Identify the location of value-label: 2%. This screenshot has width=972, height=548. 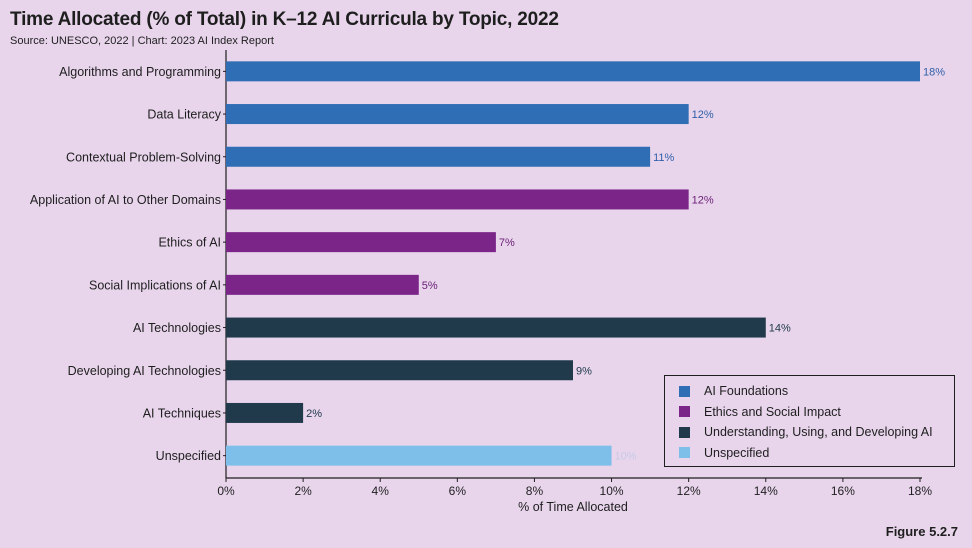
(314, 414).